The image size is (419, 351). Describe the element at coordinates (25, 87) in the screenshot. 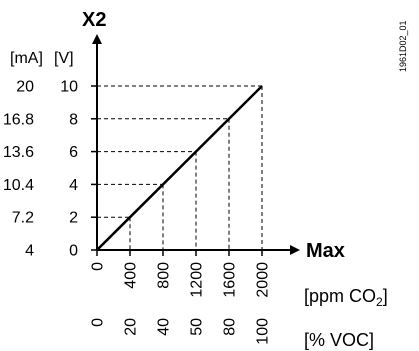

I see `y-tick-label-ma: 20` at that location.